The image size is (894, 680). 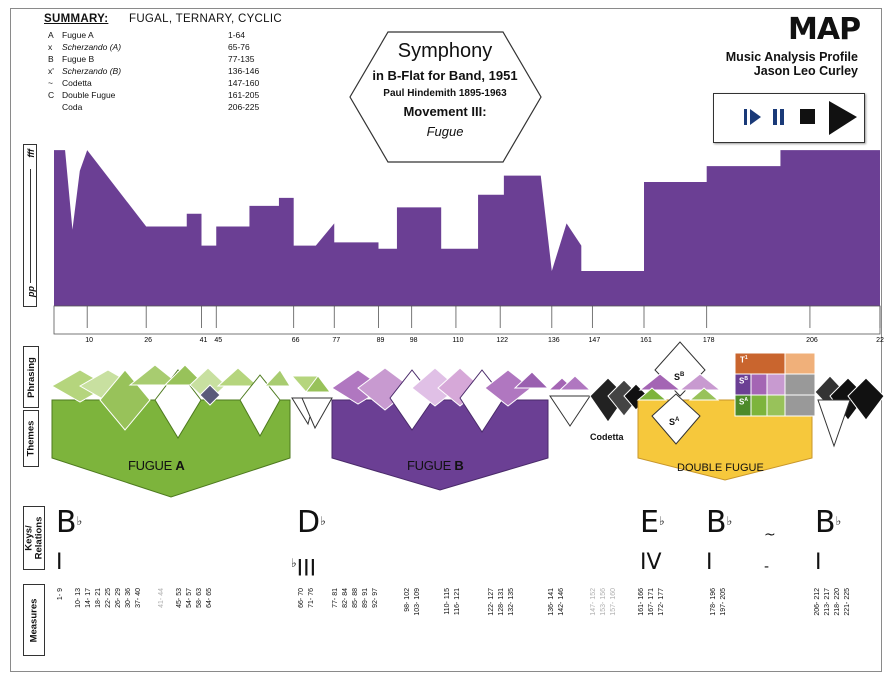 What do you see at coordinates (304, 569) in the screenshot?
I see `relation-label: ♭III` at bounding box center [304, 569].